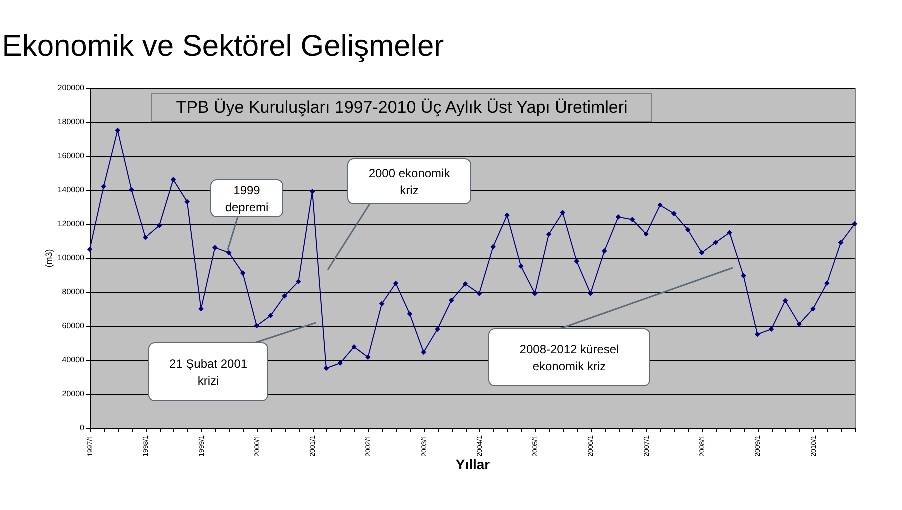  I want to click on y-tick-label: 60000, so click(74, 326).